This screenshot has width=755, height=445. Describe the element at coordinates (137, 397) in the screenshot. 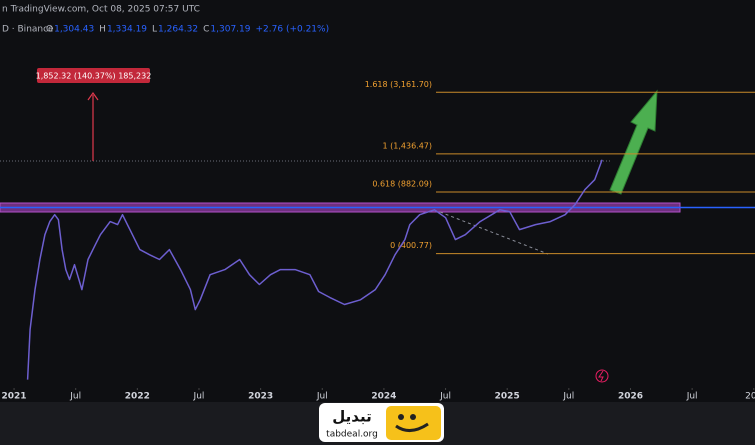

I see `x-tick-label: 2022` at that location.